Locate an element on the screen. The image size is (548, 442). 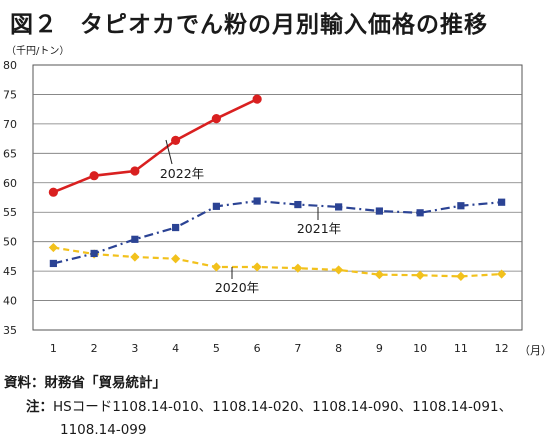
series-annotations: 2022年 2021年 2020年 is located at coordinates (250, 217).